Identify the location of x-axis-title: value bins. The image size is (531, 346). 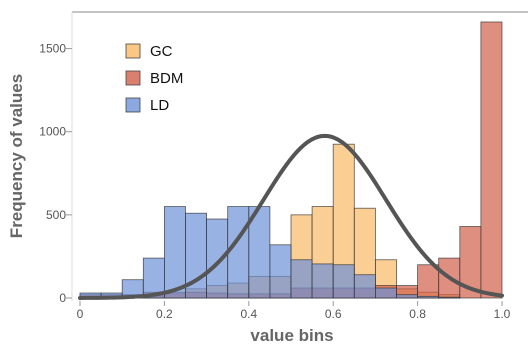
(291, 335).